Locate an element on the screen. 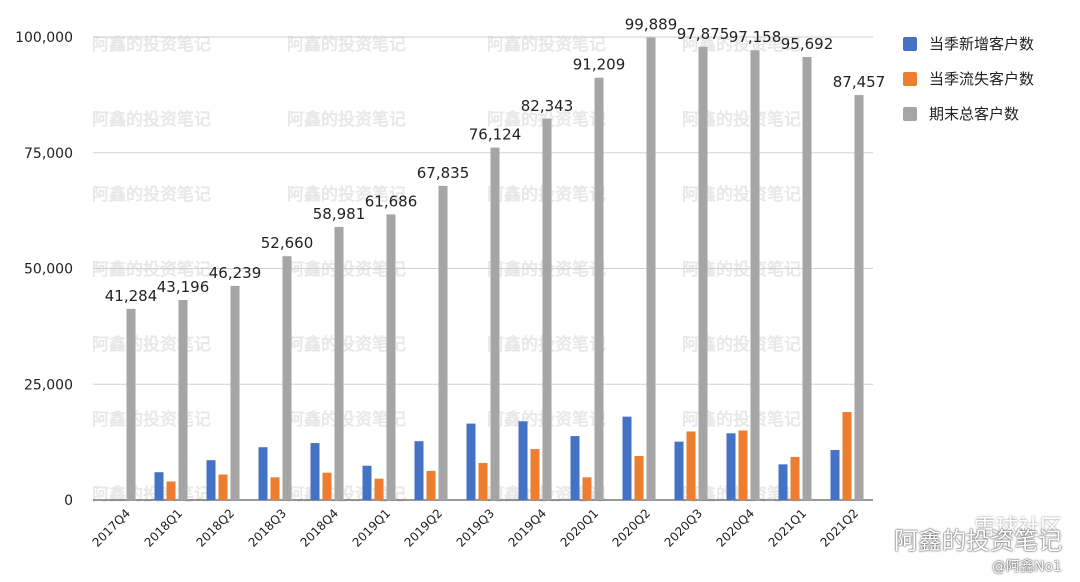  platform-watermark-text: 雪球社区 is located at coordinates (1017, 528).